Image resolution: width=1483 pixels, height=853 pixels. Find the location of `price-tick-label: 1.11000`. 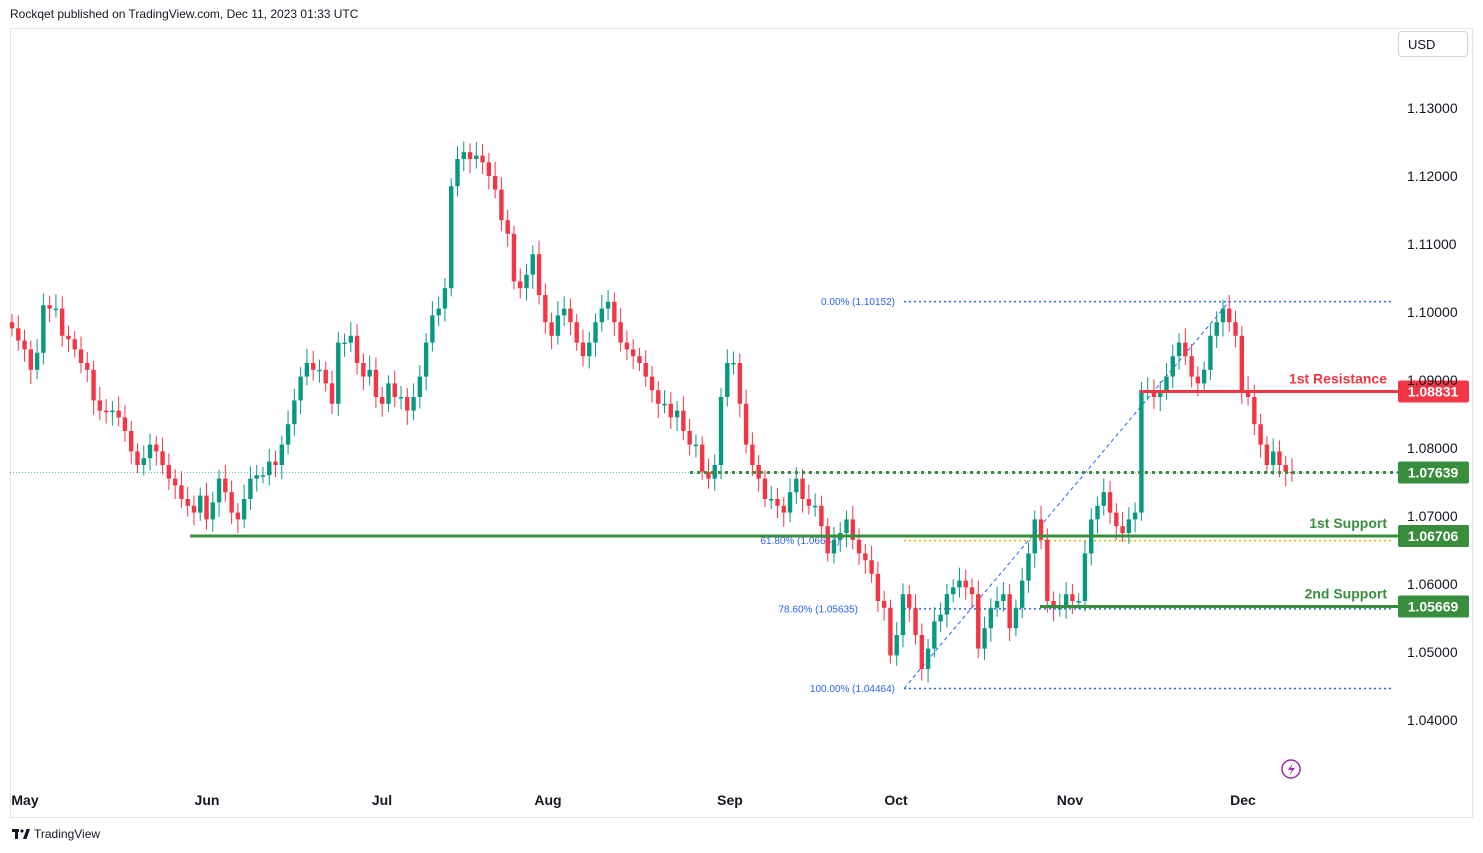

price-tick-label: 1.11000 is located at coordinates (1432, 244).